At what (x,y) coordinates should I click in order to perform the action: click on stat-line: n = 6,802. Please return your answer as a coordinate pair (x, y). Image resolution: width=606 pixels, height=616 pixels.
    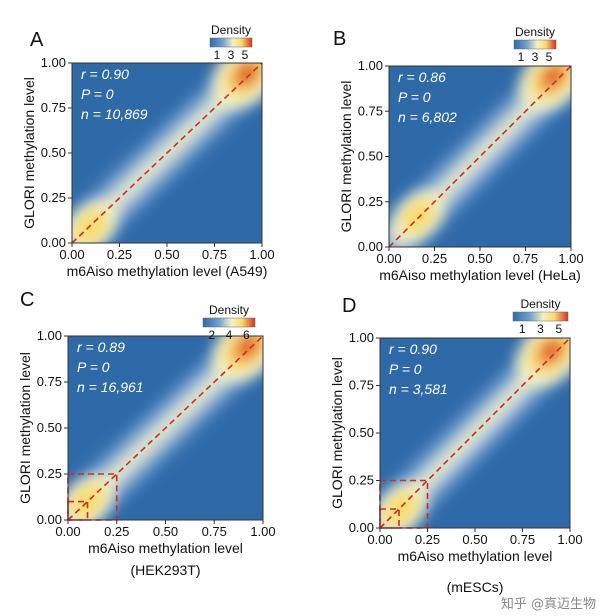
    Looking at the image, I should click on (427, 117).